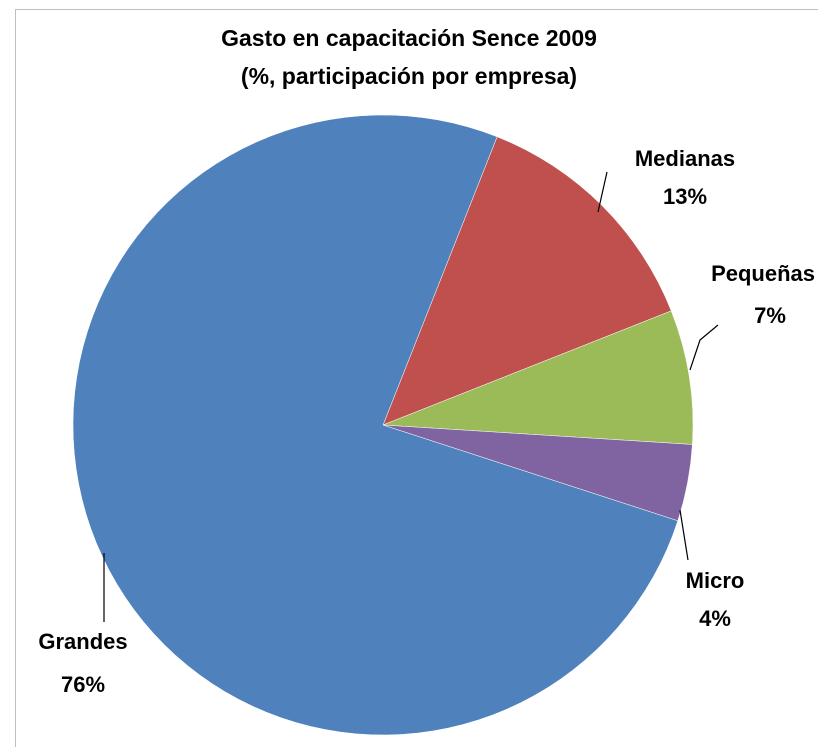  Describe the element at coordinates (538, 377) in the screenshot. I see `pie-slice` at that location.